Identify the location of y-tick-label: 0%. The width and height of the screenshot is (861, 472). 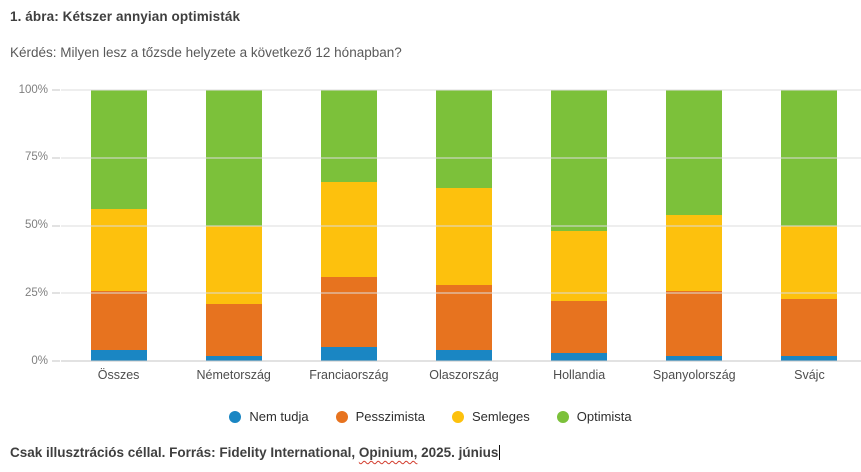
(39, 360).